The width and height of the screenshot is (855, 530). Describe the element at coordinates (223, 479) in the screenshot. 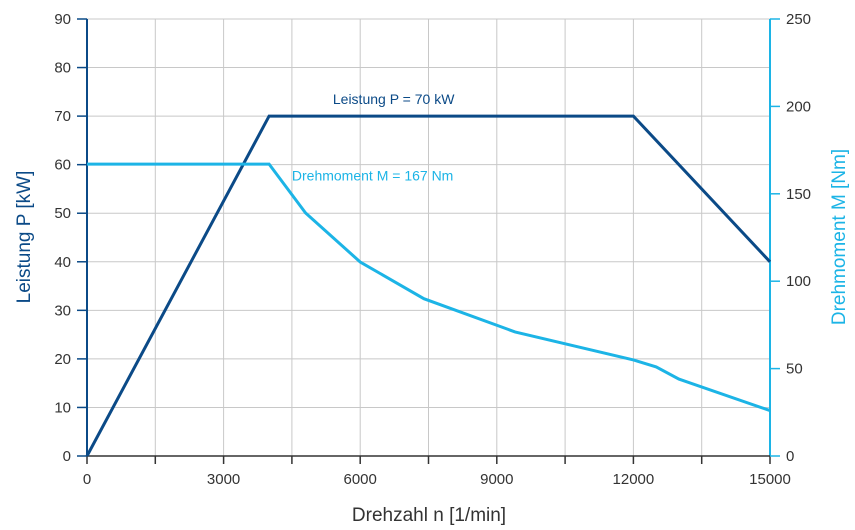

I see `x-tick-label: 3000` at that location.